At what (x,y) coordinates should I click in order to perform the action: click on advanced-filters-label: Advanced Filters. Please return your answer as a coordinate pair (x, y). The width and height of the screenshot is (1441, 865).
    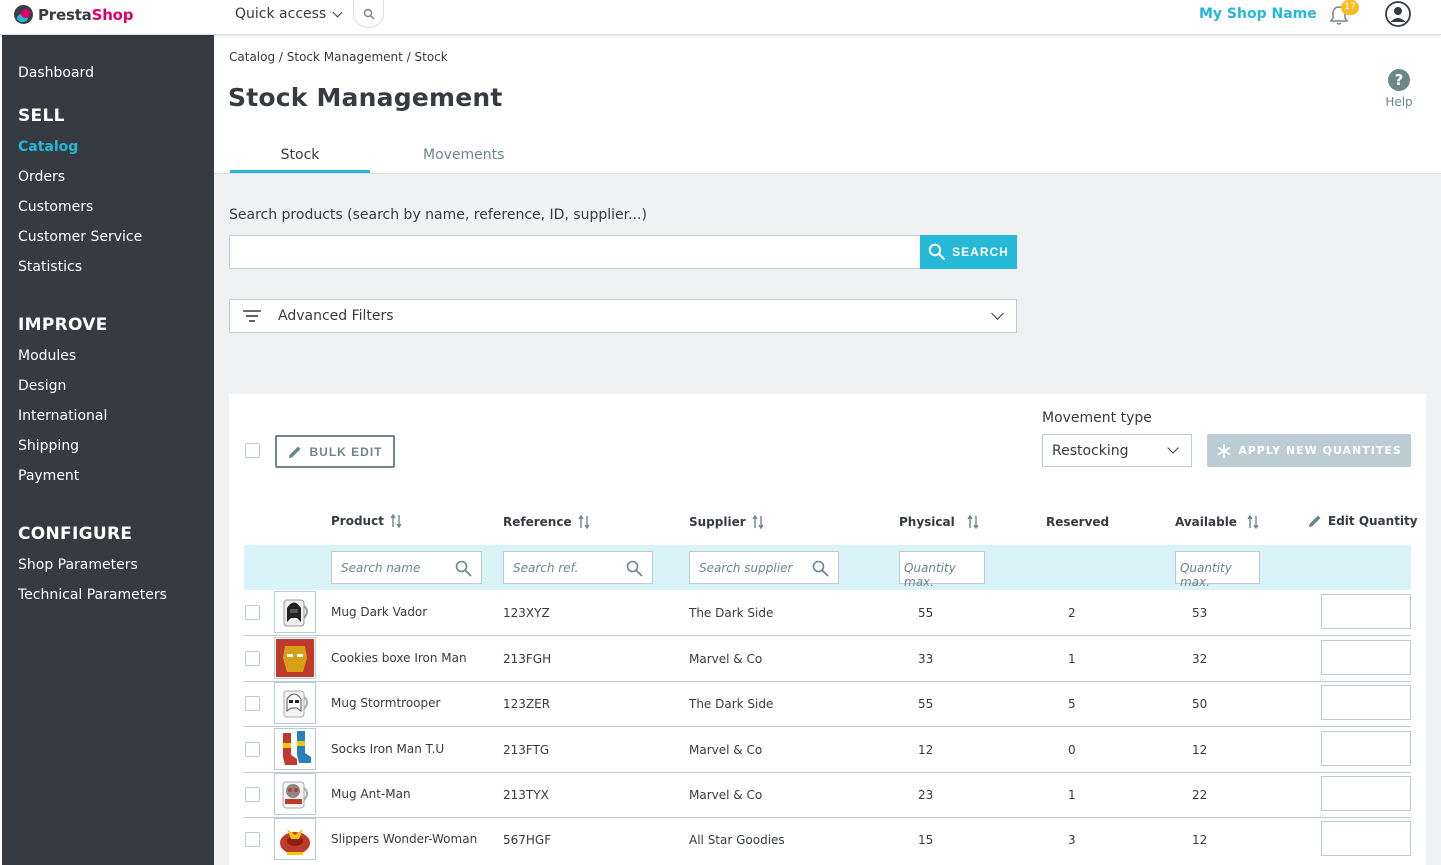
    Looking at the image, I should click on (336, 316).